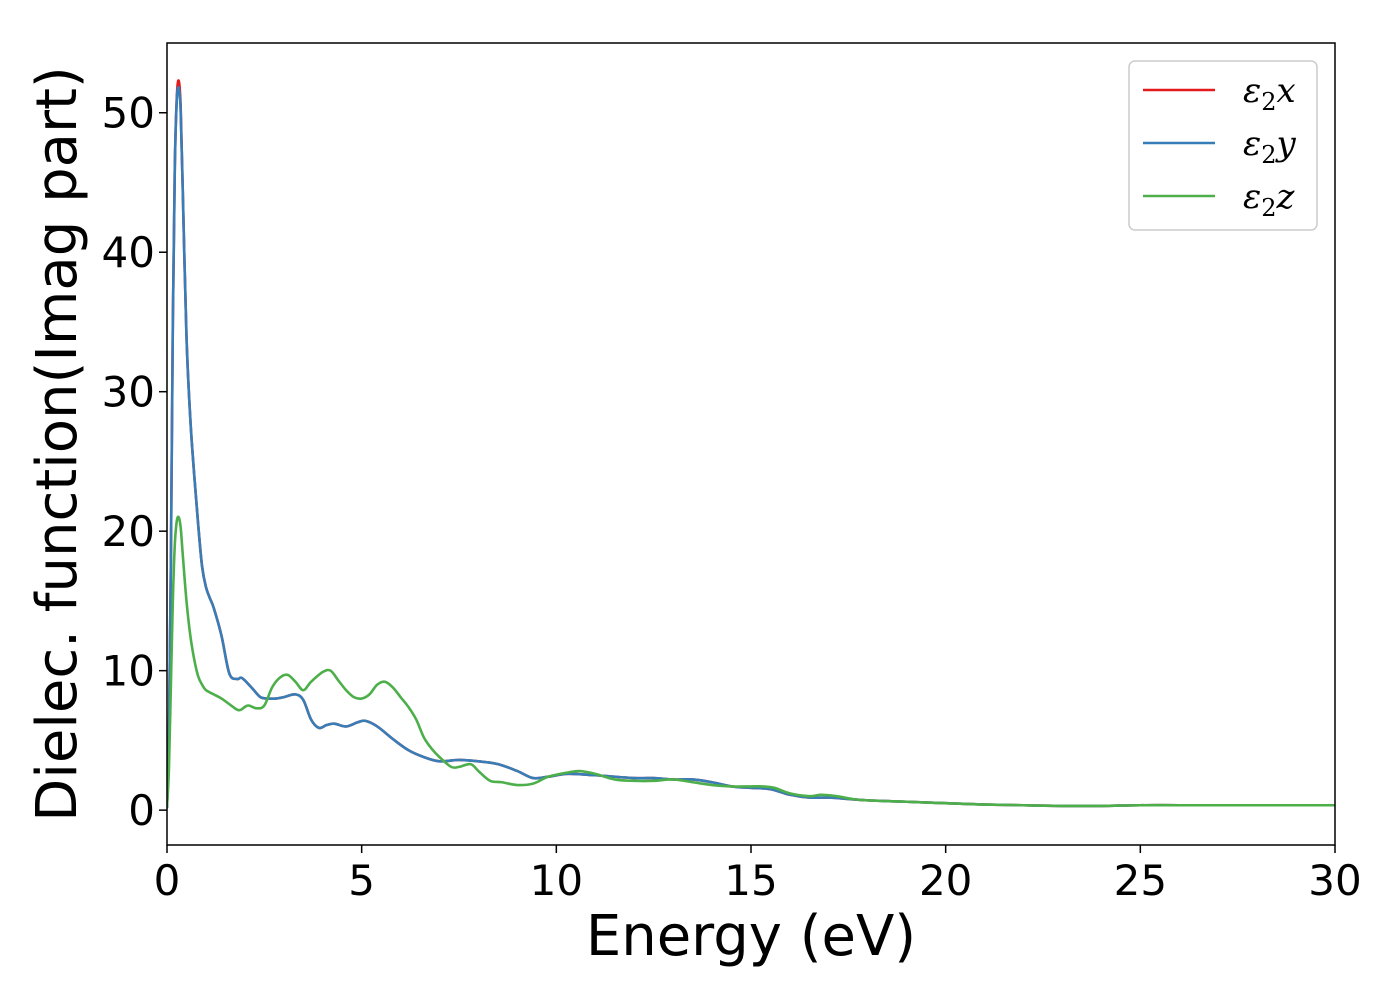 The image size is (1400, 1000). What do you see at coordinates (361, 880) in the screenshot?
I see `x-tick-label: 5` at bounding box center [361, 880].